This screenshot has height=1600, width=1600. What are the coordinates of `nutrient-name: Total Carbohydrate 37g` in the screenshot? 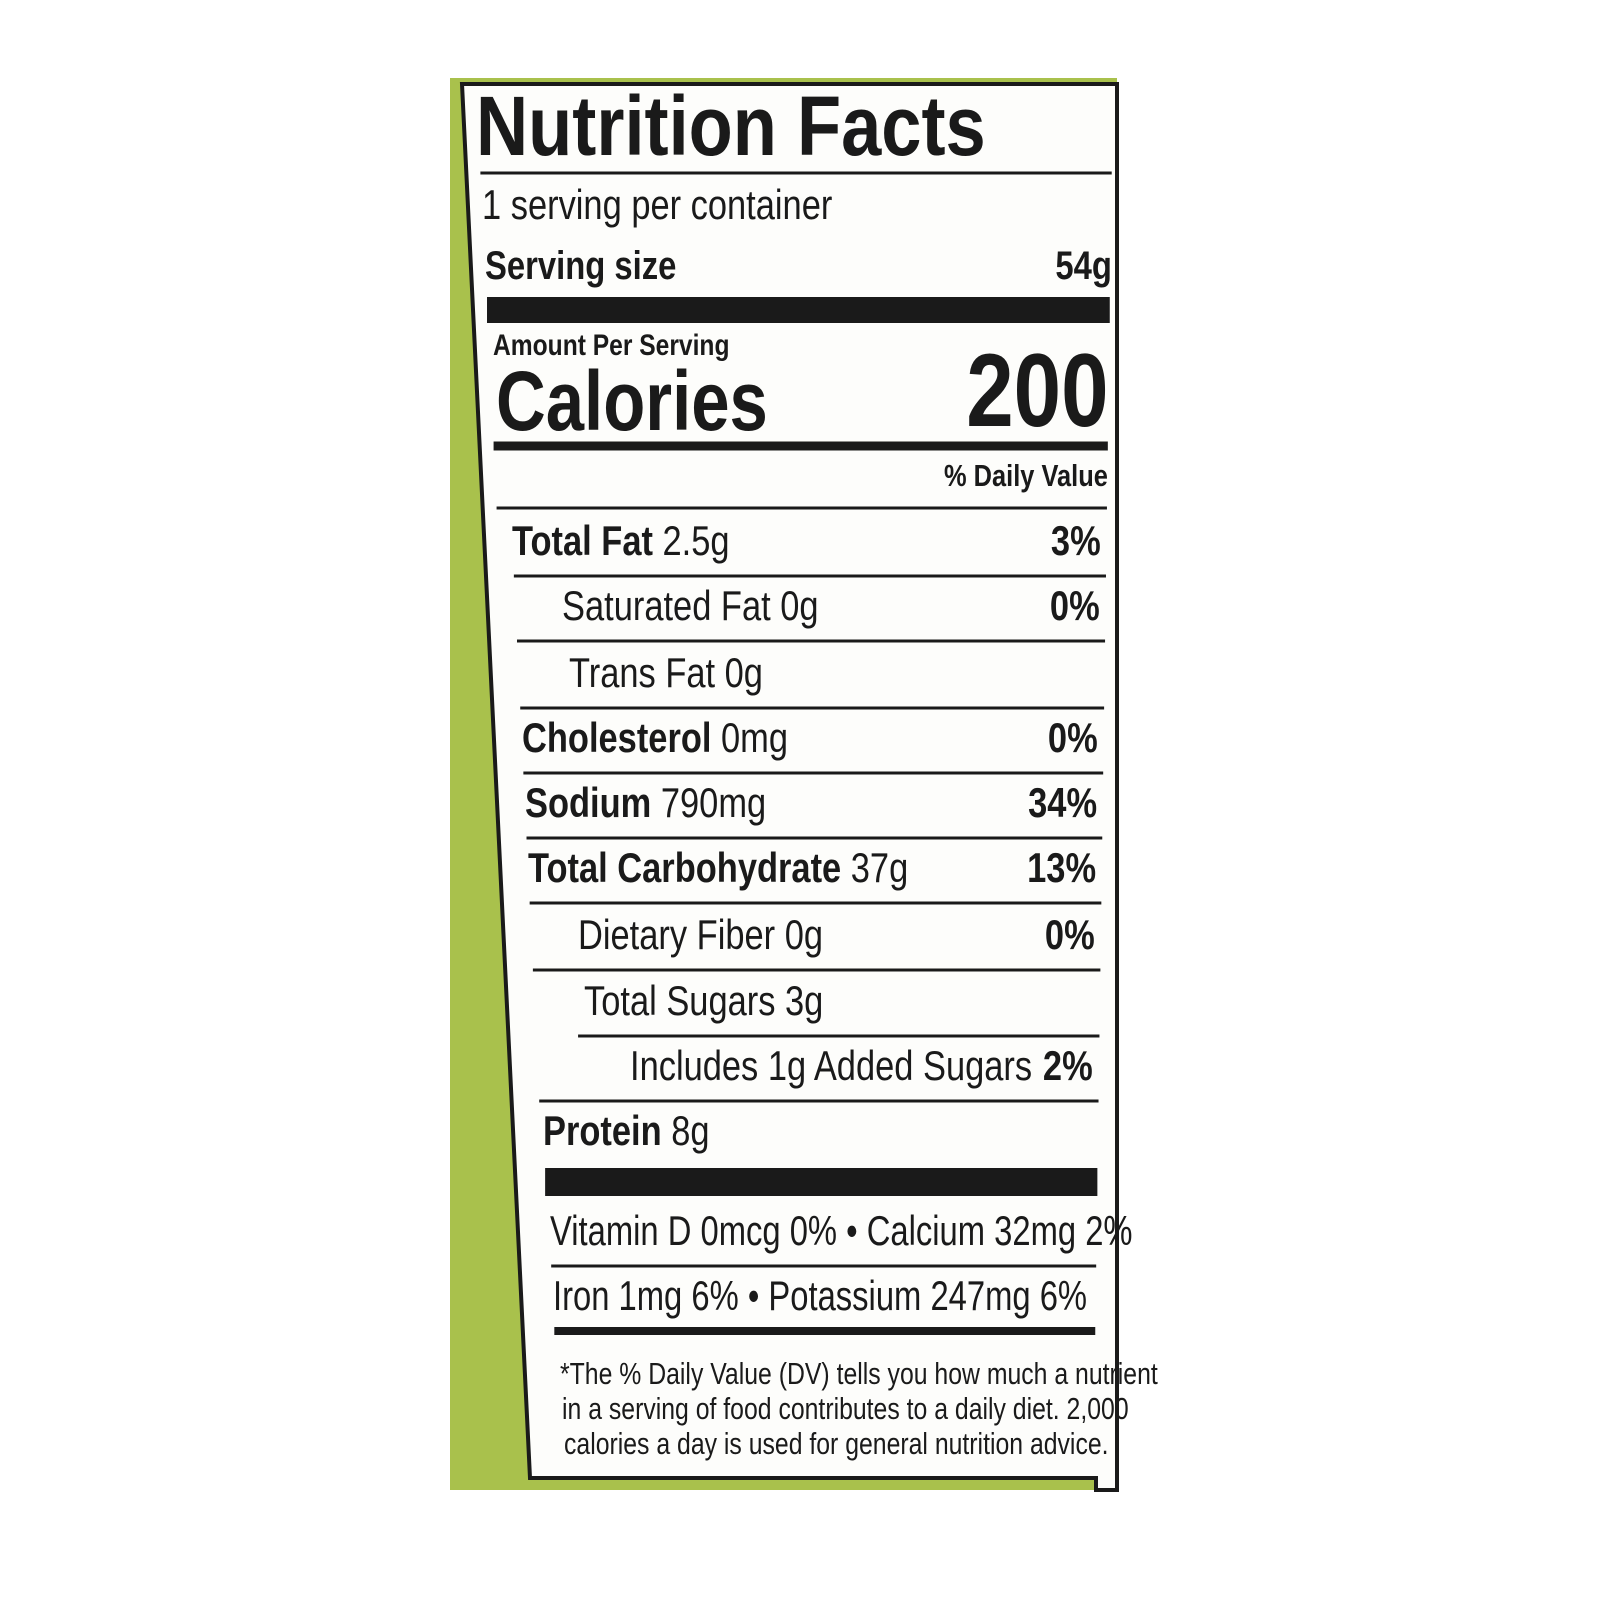 It's located at (718, 867).